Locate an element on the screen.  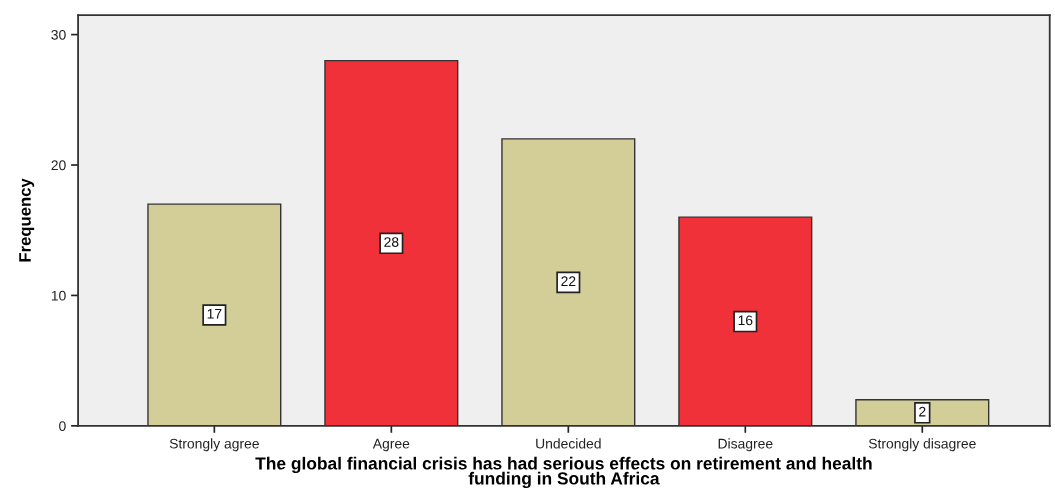
data-label: 16 is located at coordinates (745, 320).